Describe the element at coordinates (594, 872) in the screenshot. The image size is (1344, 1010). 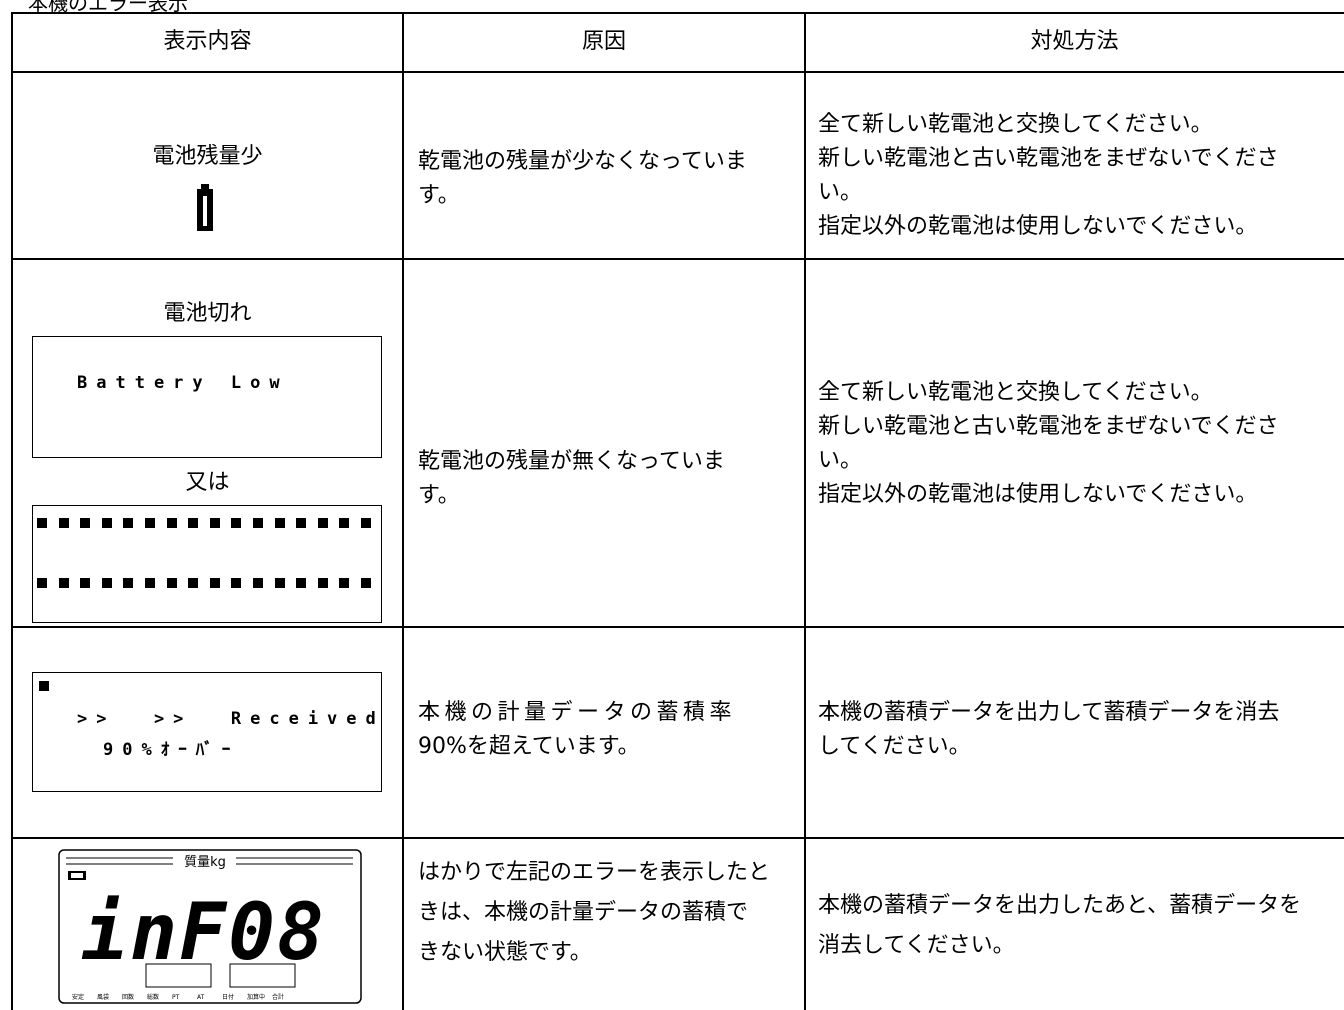
I see `text-line: はかりで左記のエラーを表示したと` at that location.